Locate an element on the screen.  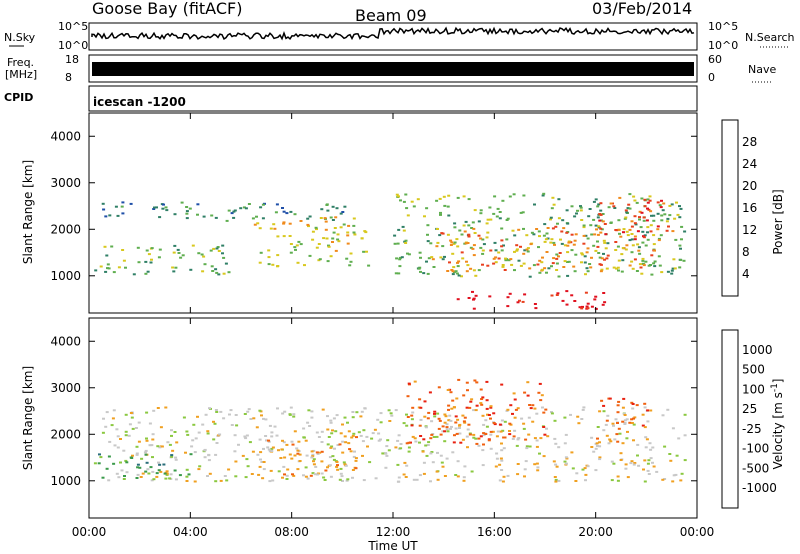
freq-units-label: [MHz] is located at coordinates (21, 74).